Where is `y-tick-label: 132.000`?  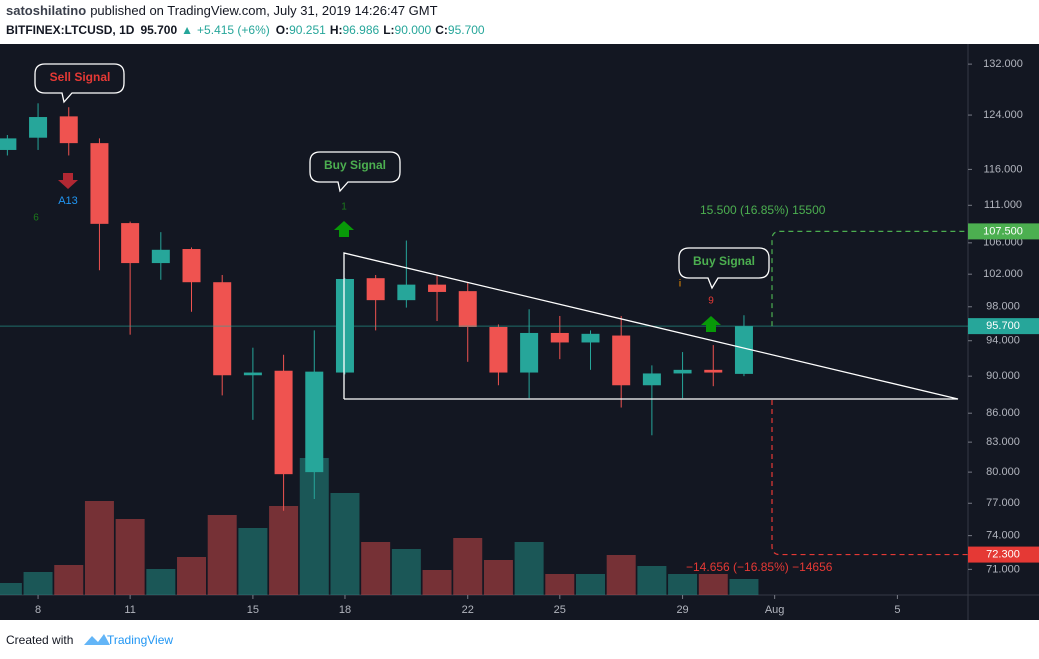
y-tick-label: 132.000 is located at coordinates (1003, 64).